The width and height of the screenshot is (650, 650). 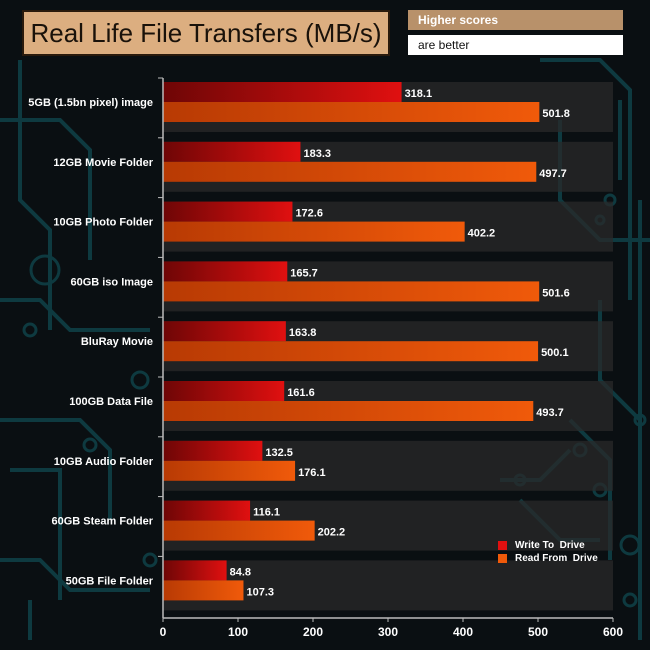 I want to click on x-tick-label: 600, so click(x=613, y=632).